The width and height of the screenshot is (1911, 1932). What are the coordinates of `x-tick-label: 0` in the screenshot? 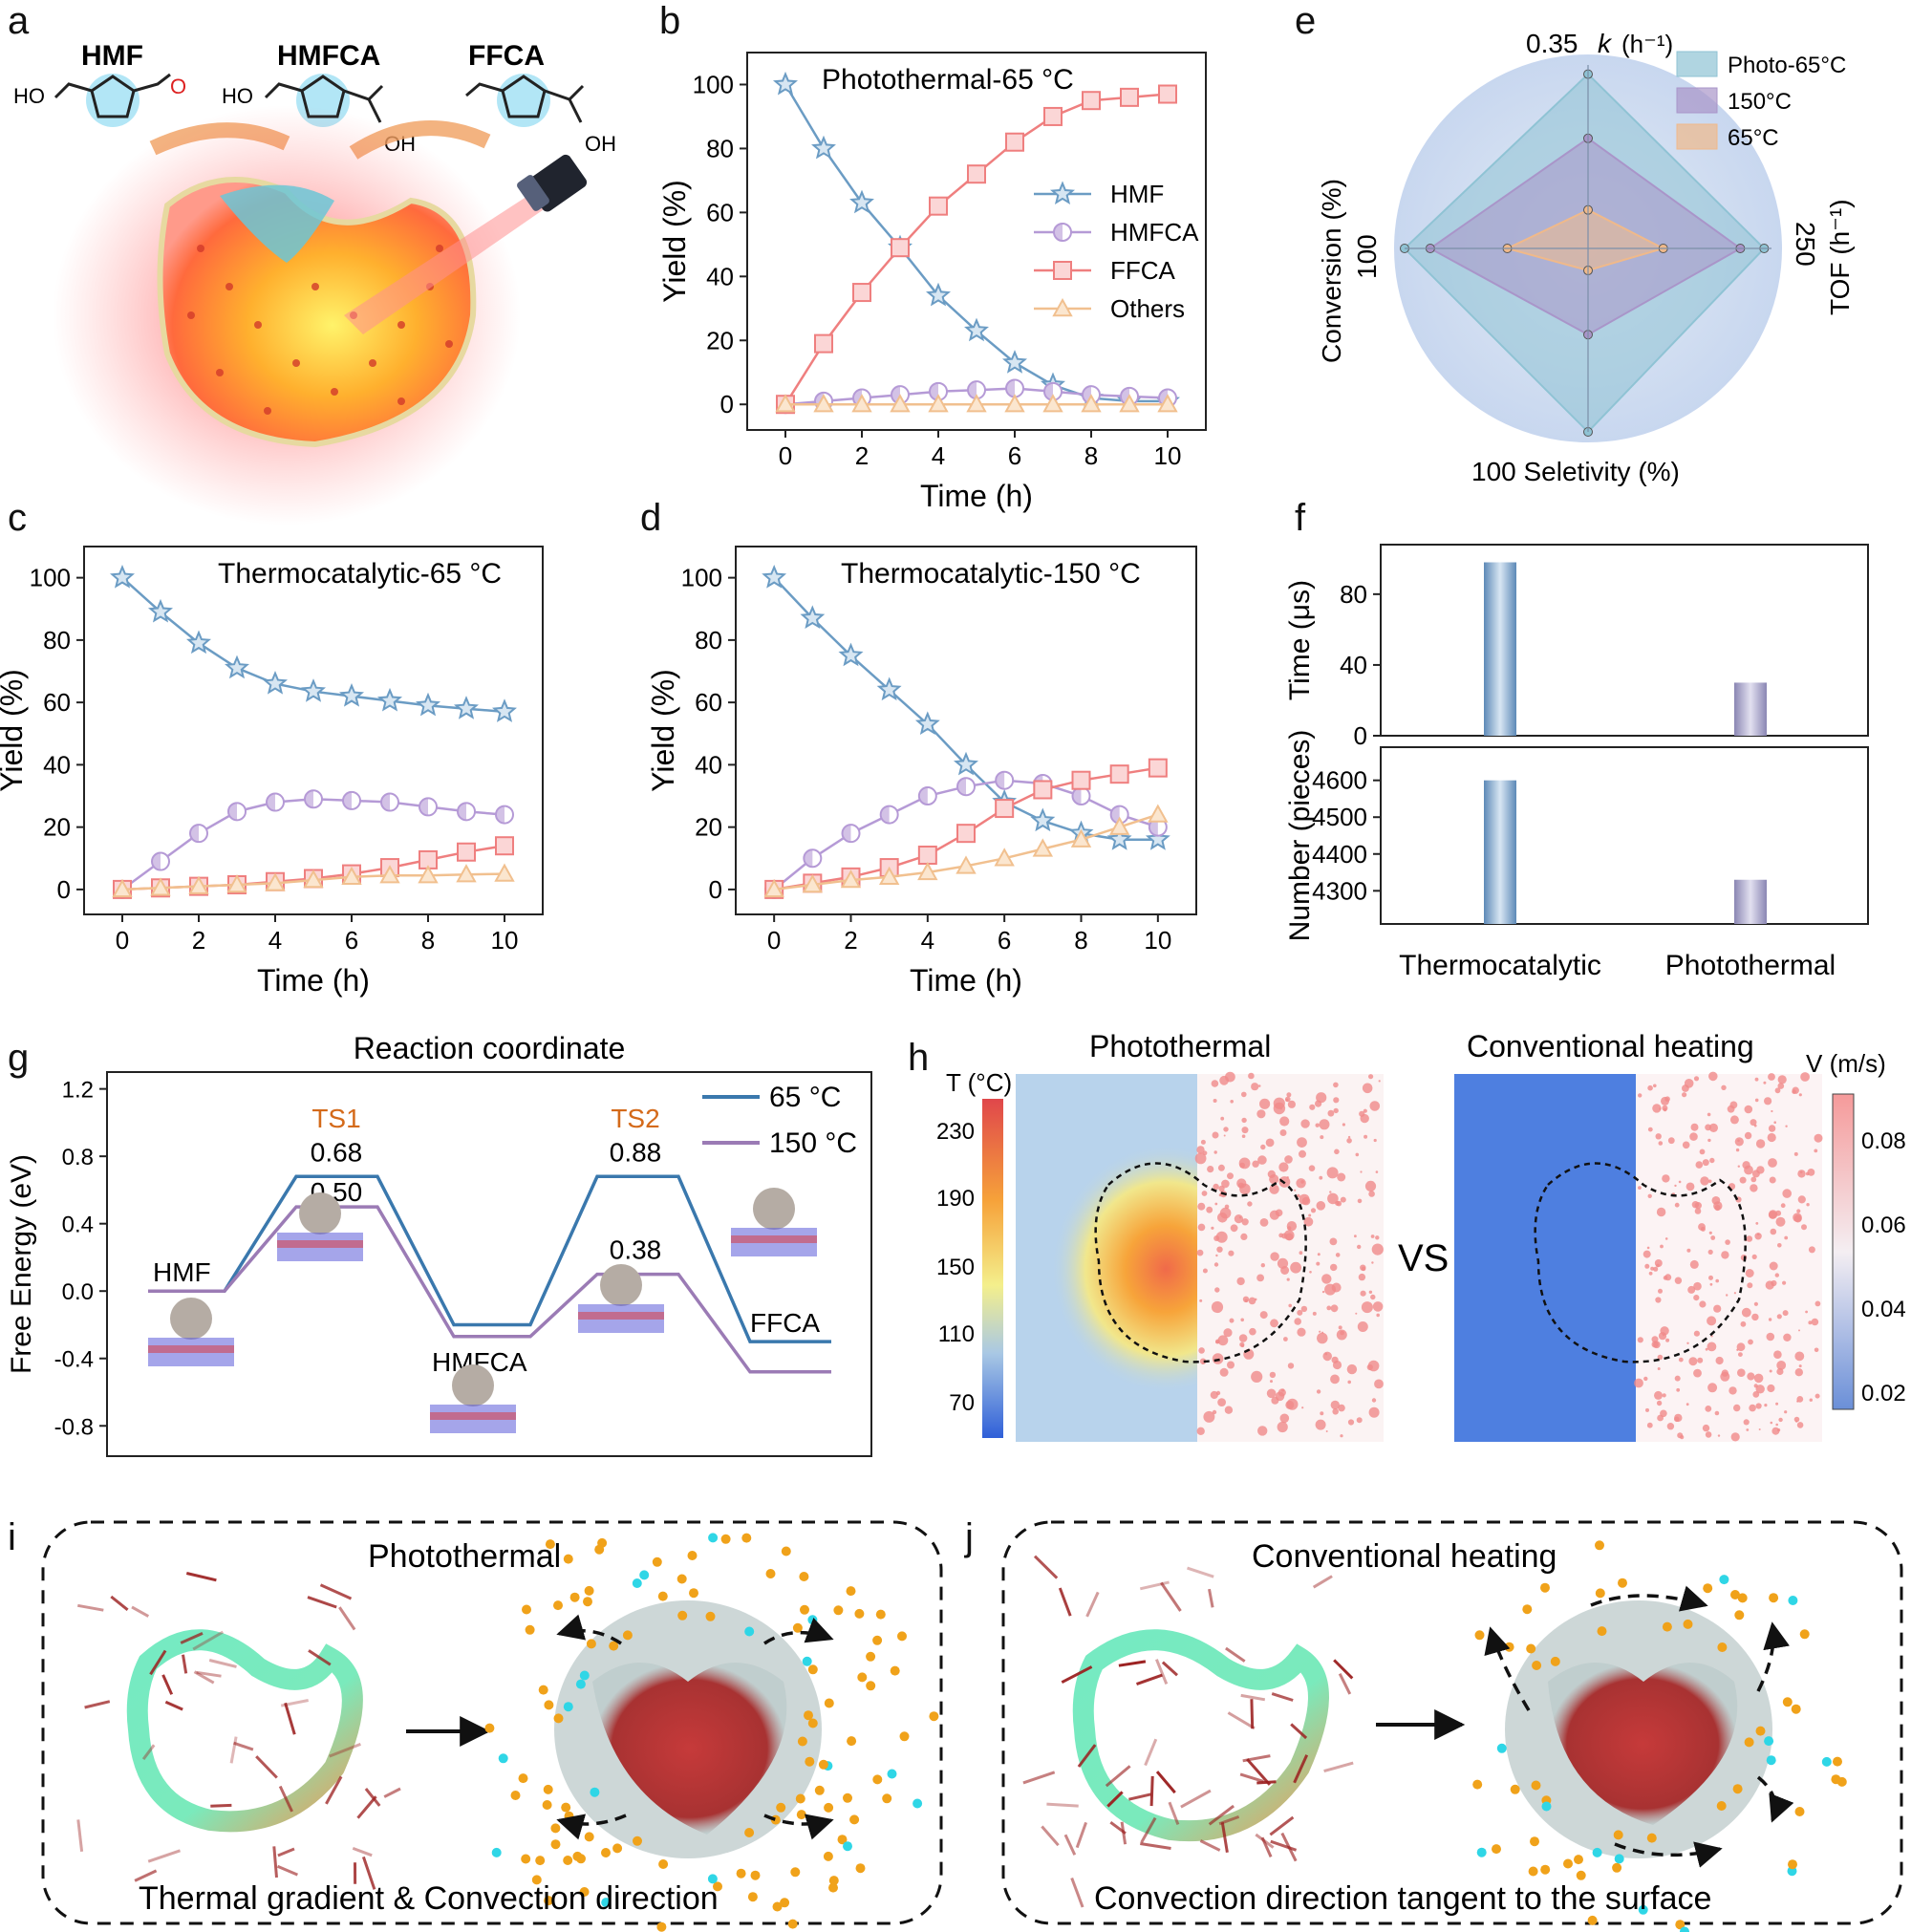 It's located at (774, 940).